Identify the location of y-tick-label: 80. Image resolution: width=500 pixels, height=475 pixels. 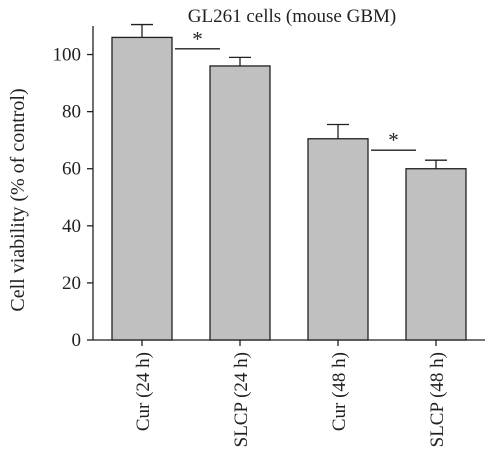
(71, 112).